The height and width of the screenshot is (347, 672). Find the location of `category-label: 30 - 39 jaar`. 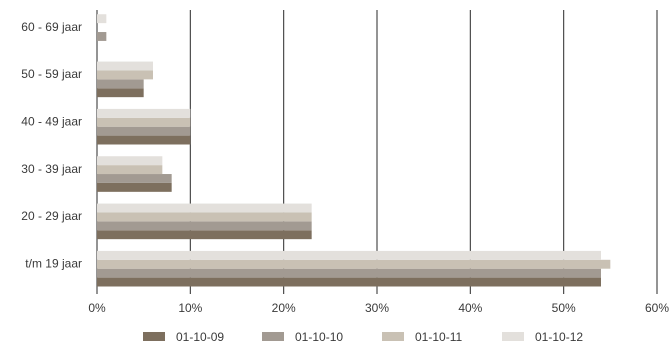

category-label: 30 - 39 jaar is located at coordinates (51, 169).